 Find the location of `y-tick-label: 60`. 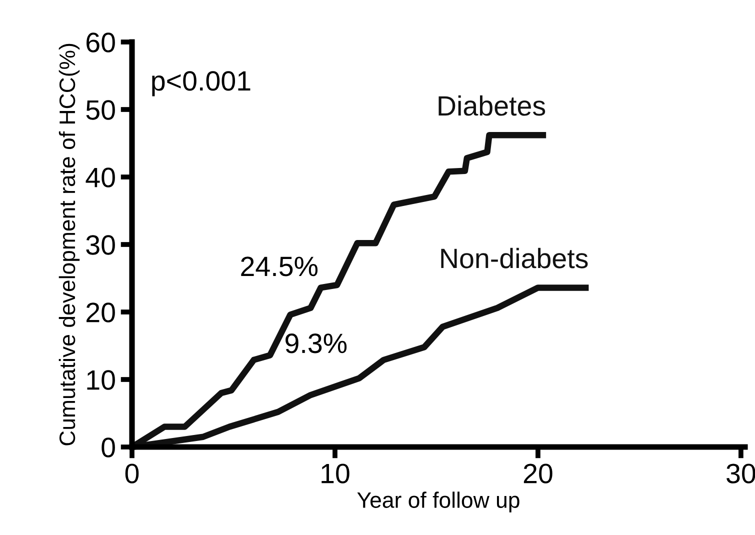

y-tick-label: 60 is located at coordinates (100, 42).